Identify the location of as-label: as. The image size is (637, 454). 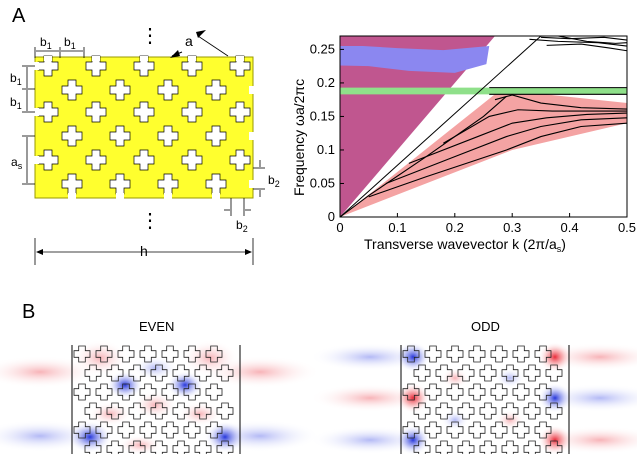
(17, 163).